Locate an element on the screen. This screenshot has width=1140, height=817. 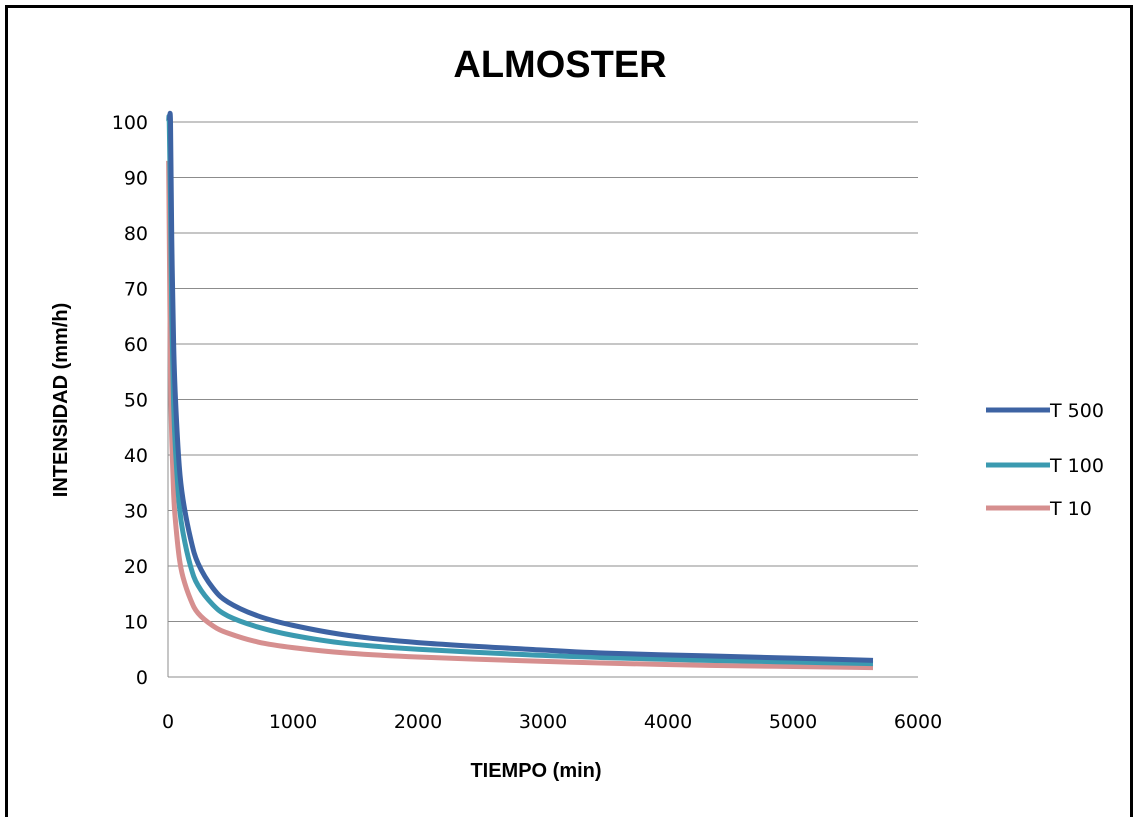
y-tick-label: 20 is located at coordinates (136, 567).